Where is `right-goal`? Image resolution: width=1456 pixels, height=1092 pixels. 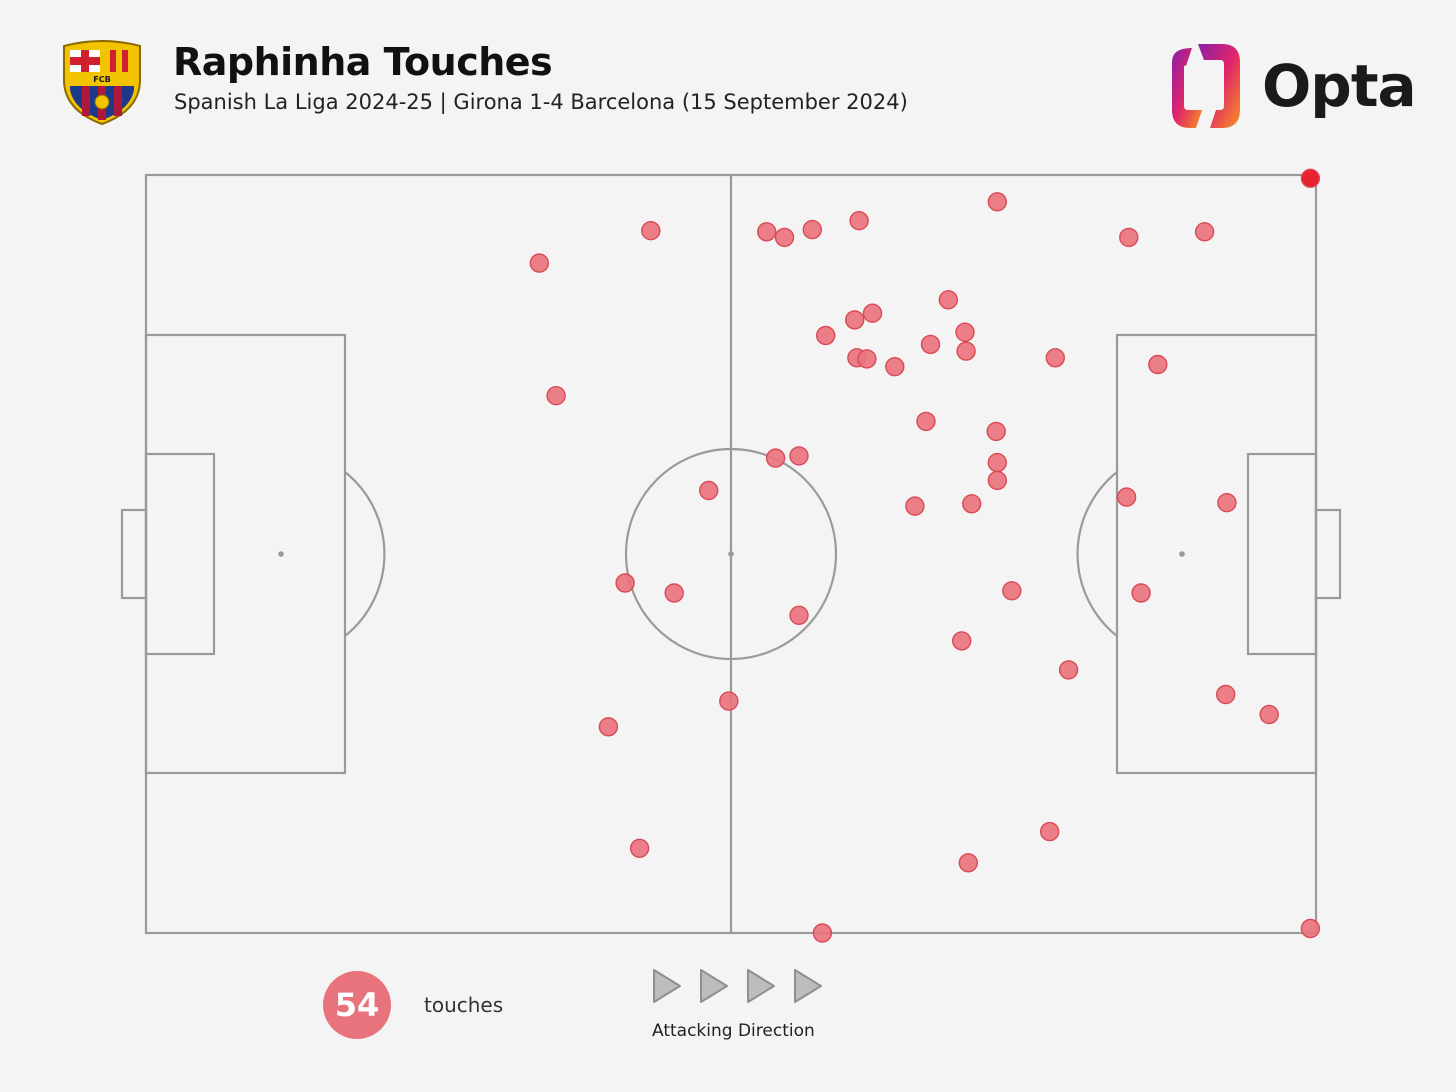 right-goal is located at coordinates (1328, 554).